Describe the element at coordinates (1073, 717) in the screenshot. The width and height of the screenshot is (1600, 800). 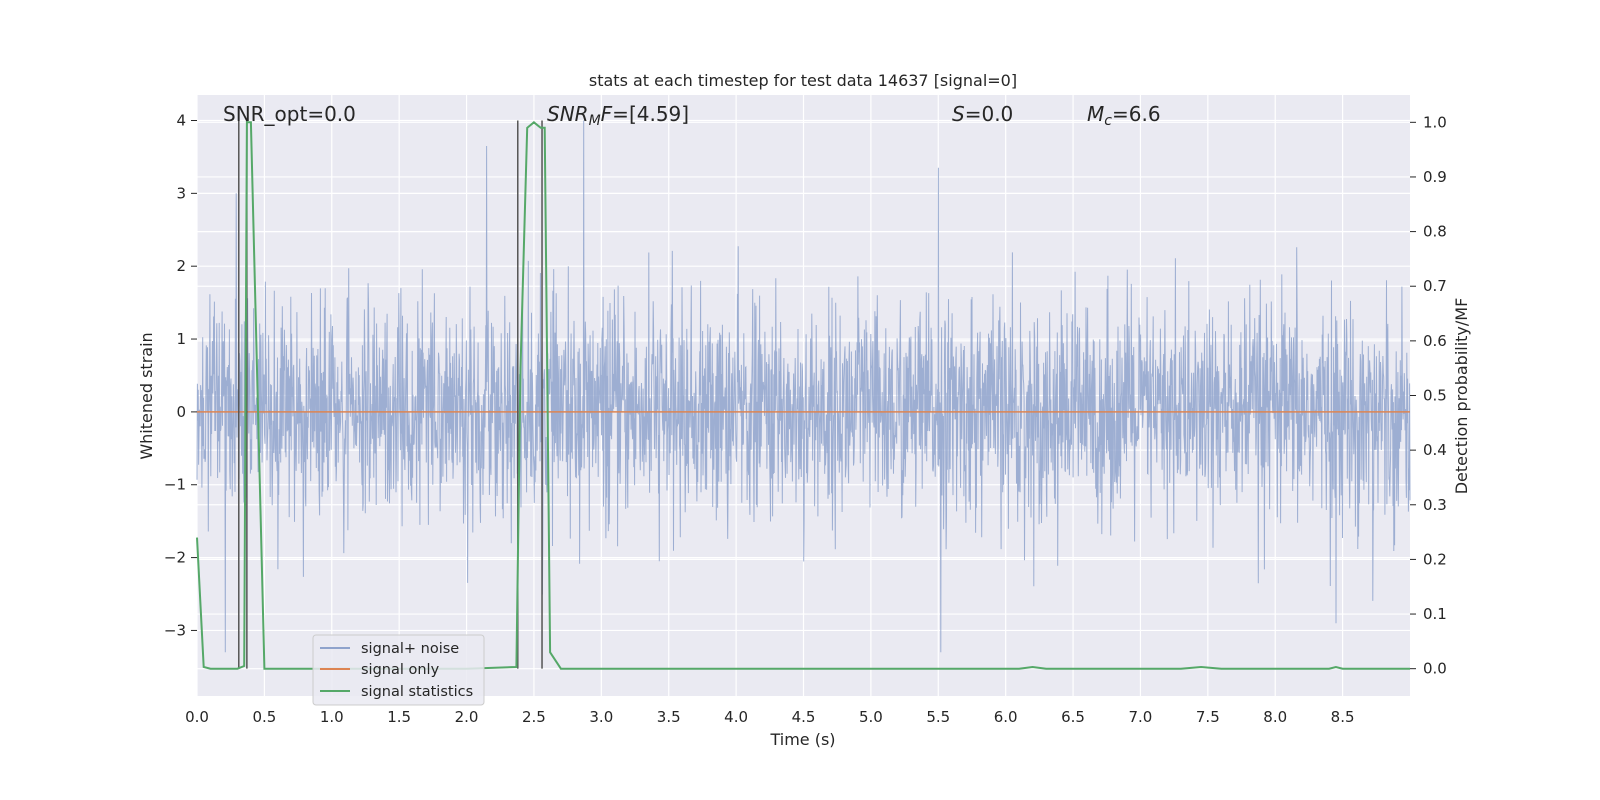
I see `x-tick-label: 6.5` at that location.